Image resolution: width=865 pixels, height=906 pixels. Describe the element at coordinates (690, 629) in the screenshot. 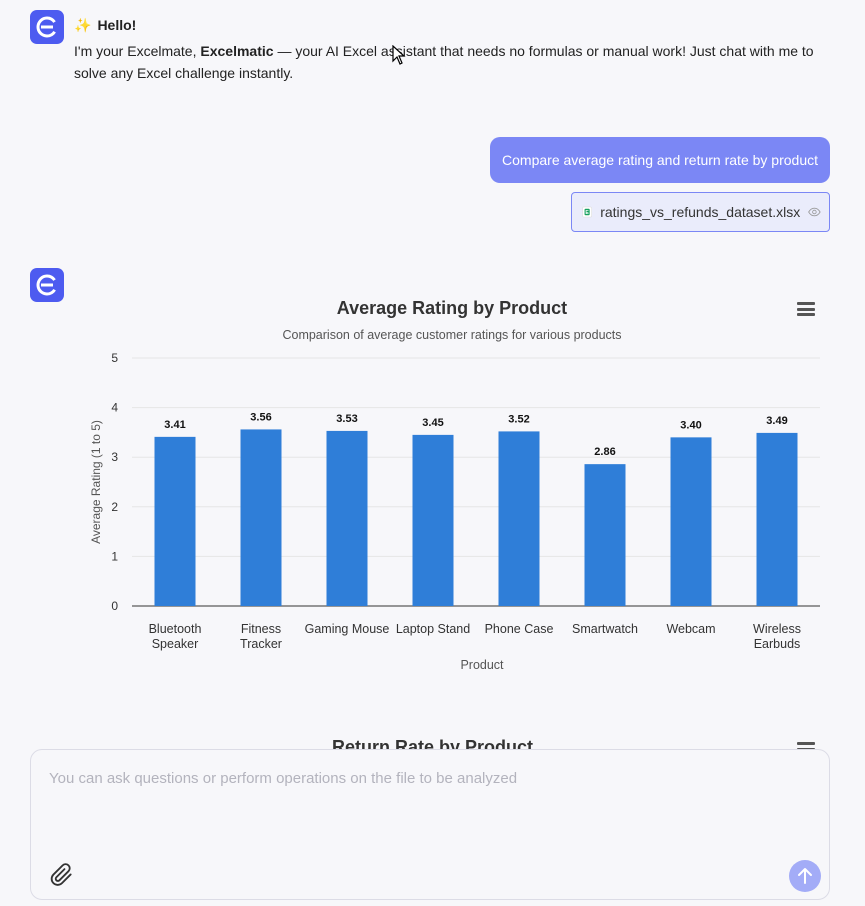

I see `x-tick-label: Webcam` at that location.